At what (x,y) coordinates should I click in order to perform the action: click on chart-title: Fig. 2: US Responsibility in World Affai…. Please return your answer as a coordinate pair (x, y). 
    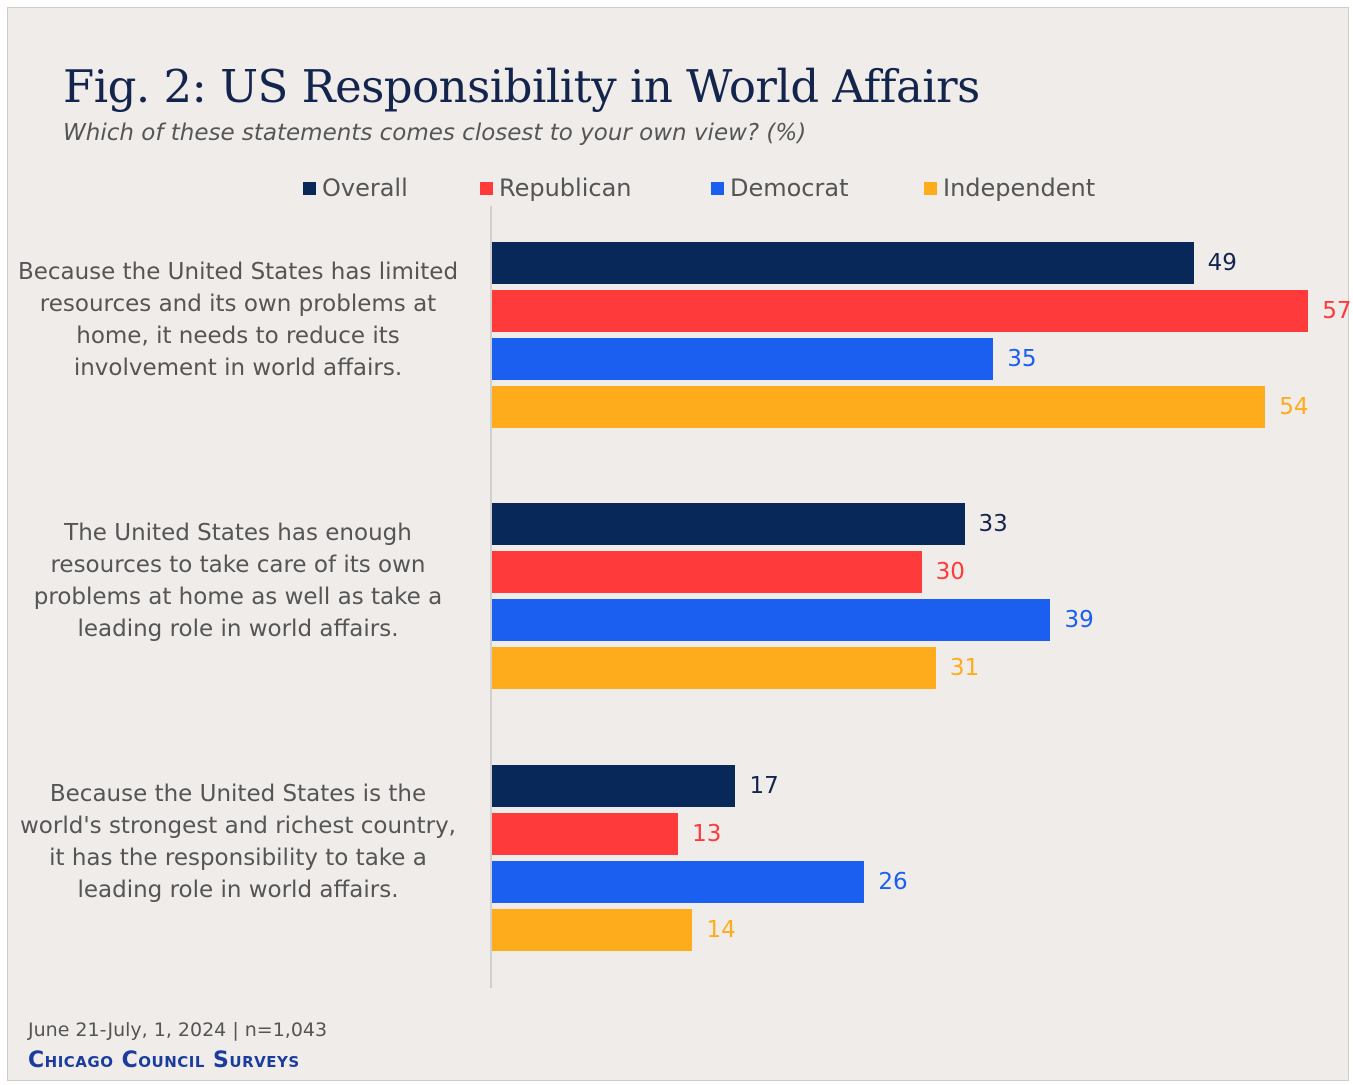
    Looking at the image, I should click on (521, 86).